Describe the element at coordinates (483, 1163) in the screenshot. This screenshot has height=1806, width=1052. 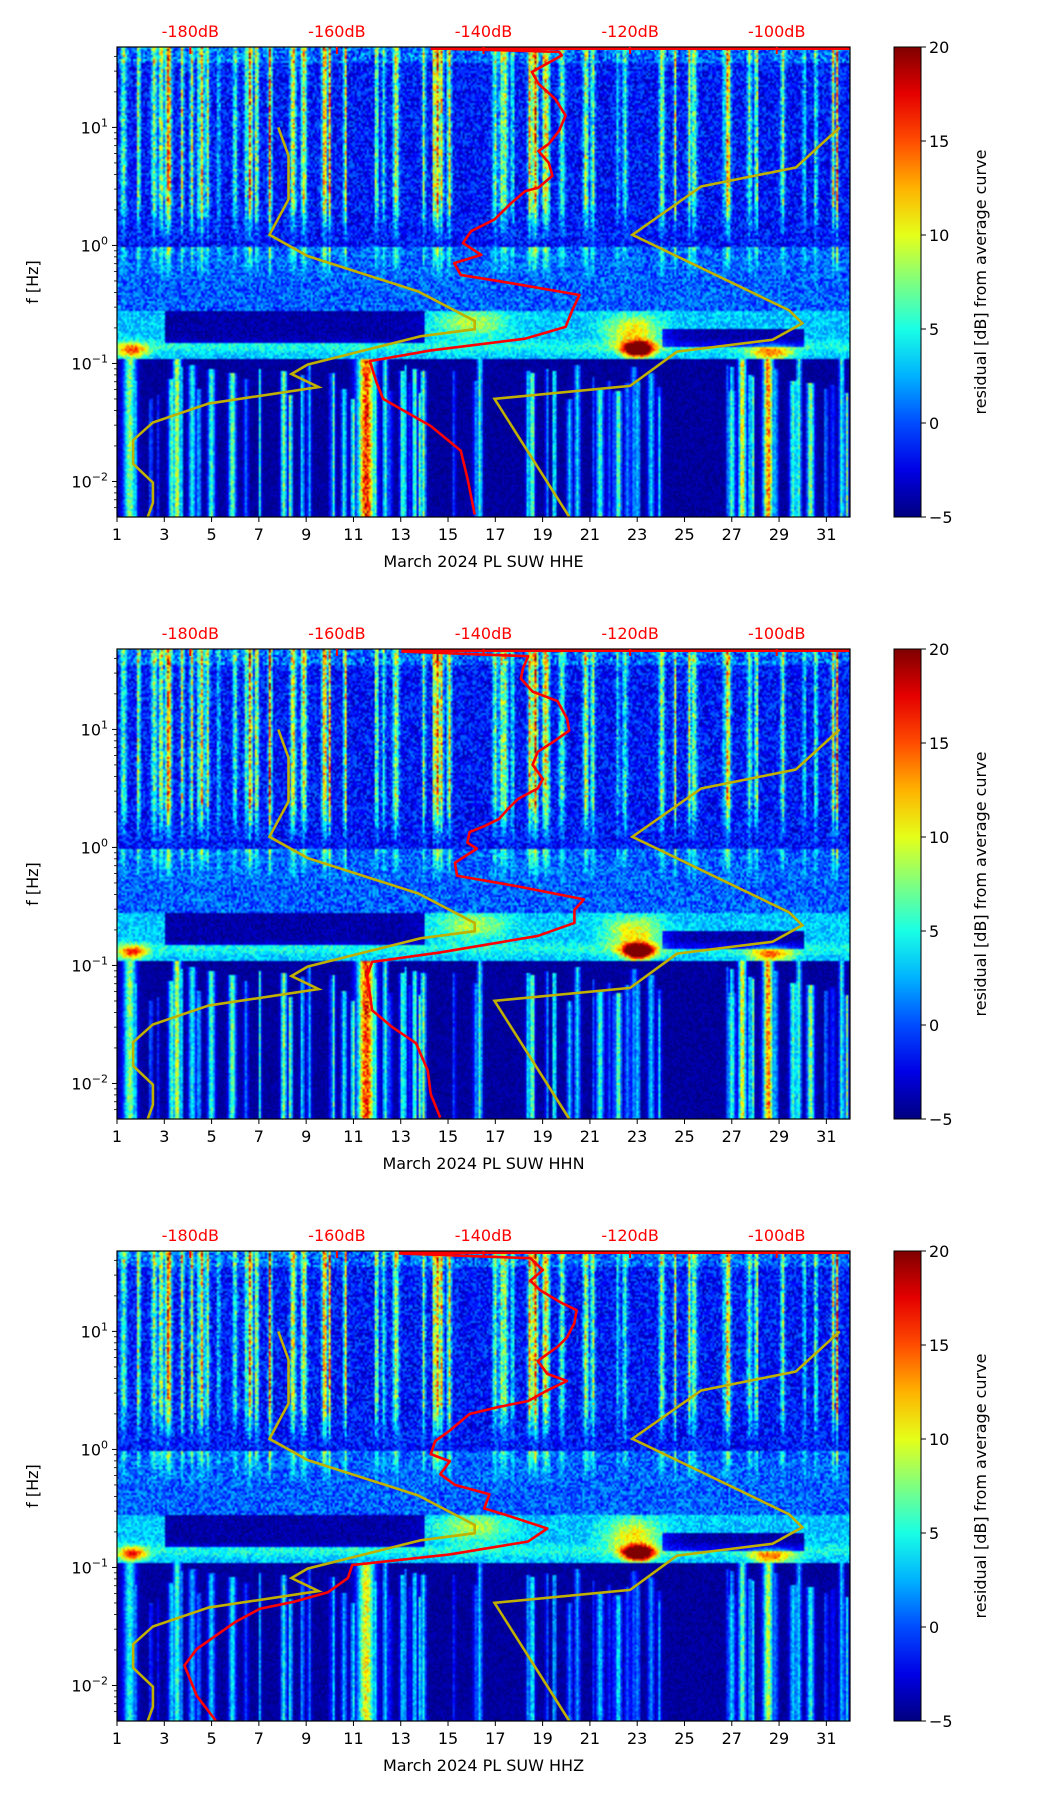
I see `x-axis-label: March 2024 PL SUW HHN` at that location.